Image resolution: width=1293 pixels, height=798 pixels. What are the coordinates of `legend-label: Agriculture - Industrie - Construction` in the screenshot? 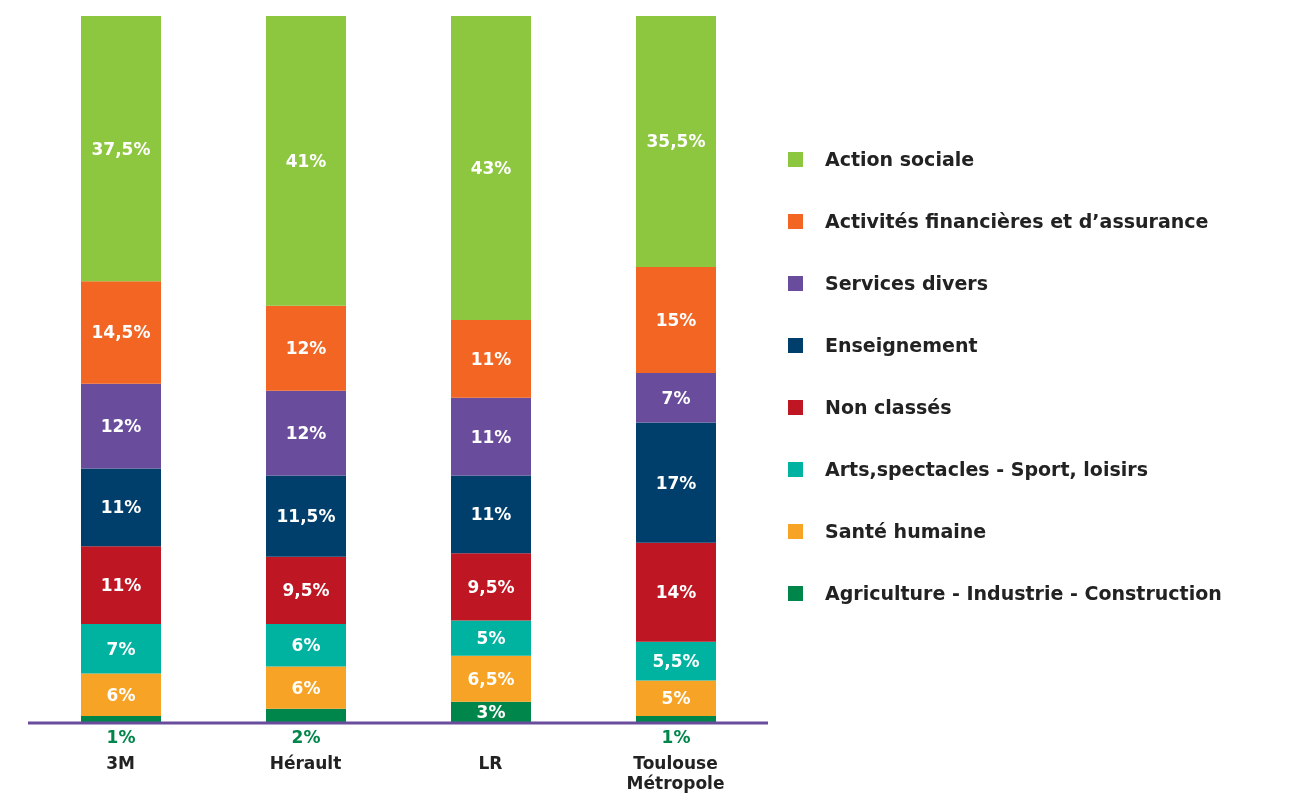 It's located at (1023, 593).